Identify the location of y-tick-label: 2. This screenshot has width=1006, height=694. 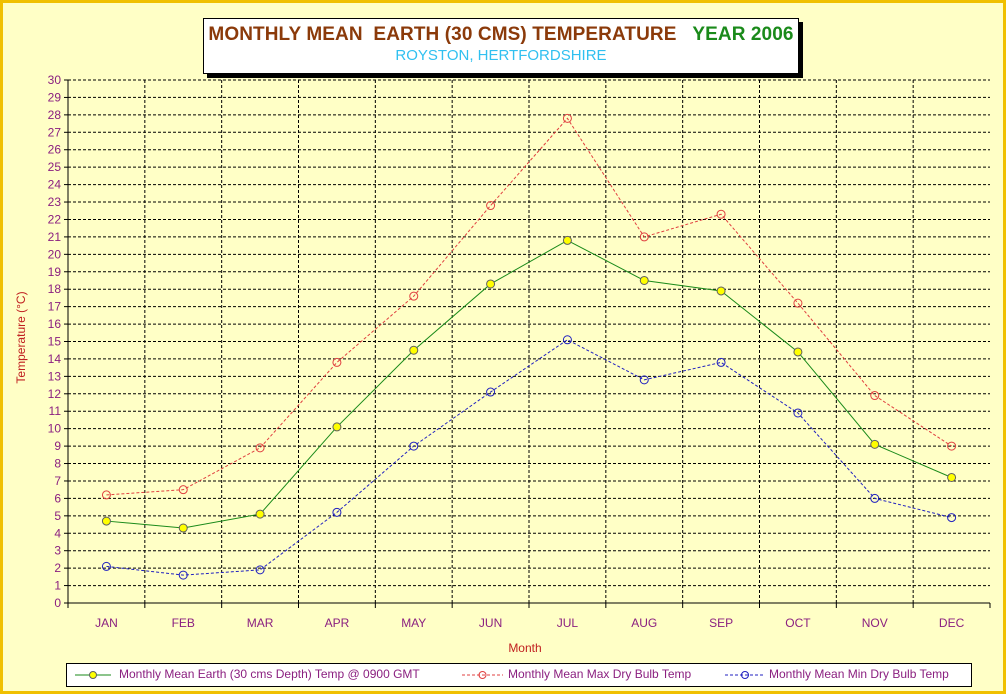
(57, 568).